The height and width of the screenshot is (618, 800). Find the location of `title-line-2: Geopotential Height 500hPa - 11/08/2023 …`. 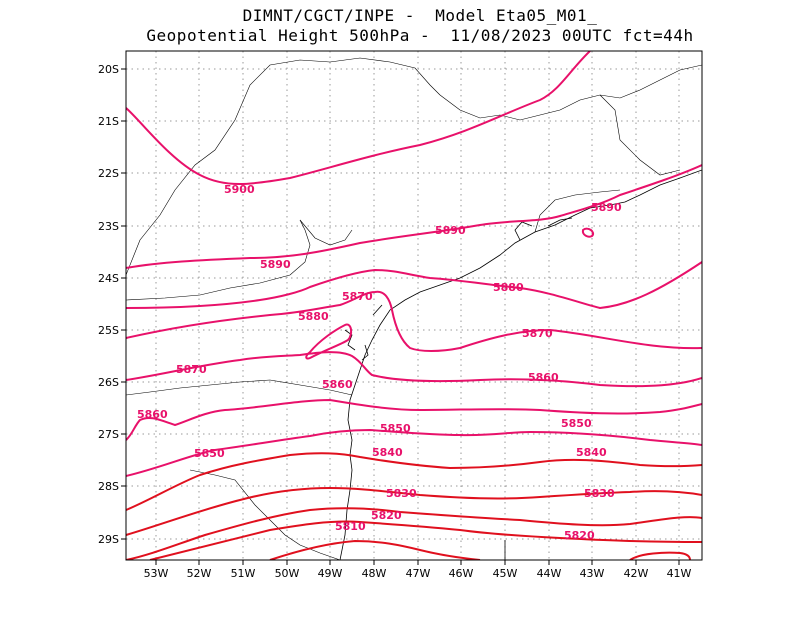

title-line-2: Geopotential Height 500hPa - 11/08/2023 … is located at coordinates (420, 35).